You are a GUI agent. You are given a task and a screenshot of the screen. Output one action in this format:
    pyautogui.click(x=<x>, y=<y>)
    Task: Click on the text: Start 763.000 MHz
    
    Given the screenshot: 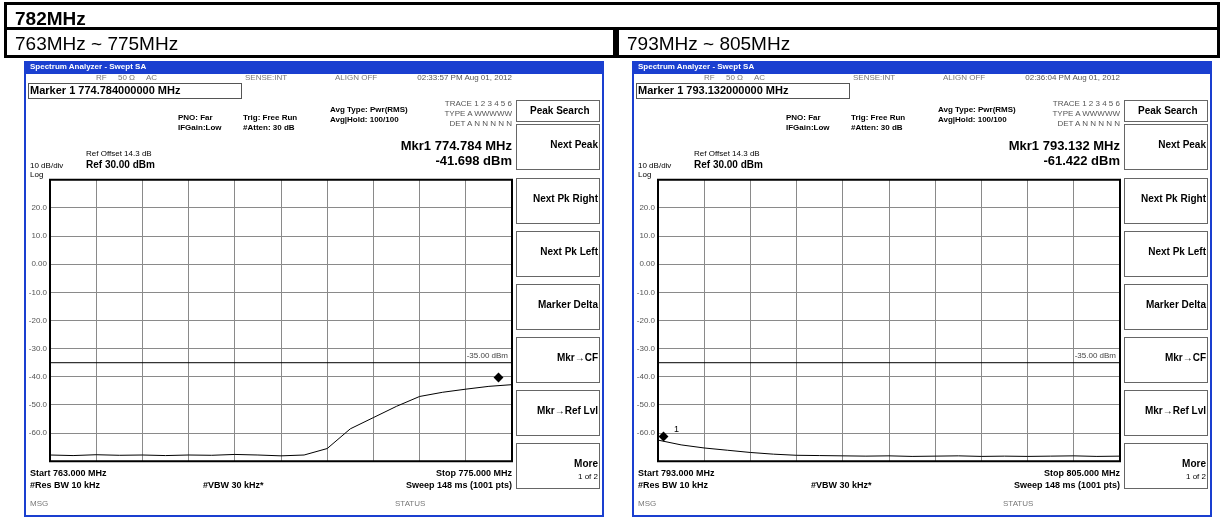 What is the action you would take?
    pyautogui.click(x=68, y=473)
    